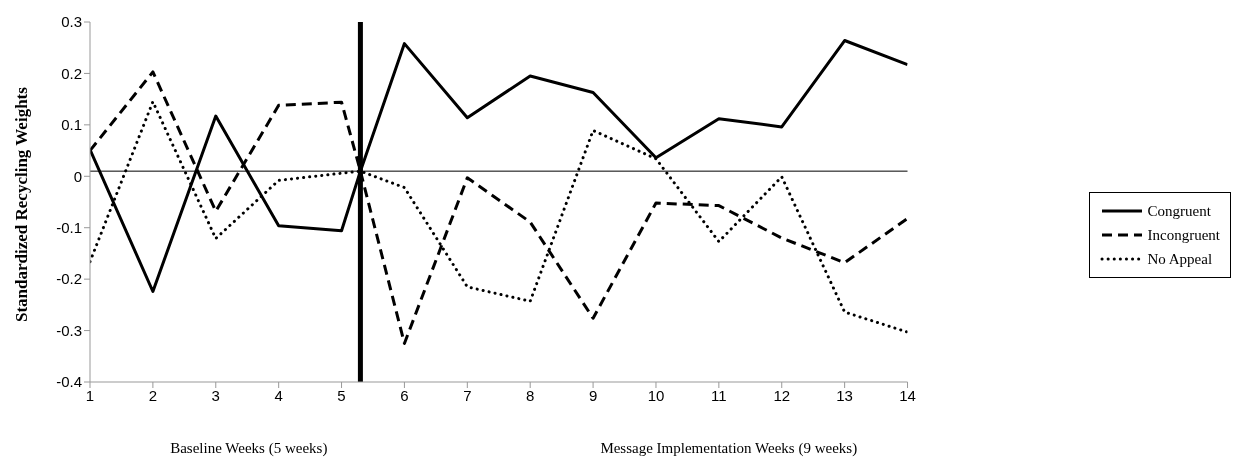 This screenshot has width=1243, height=470. What do you see at coordinates (844, 395) in the screenshot?
I see `x-tick-label: 13` at bounding box center [844, 395].